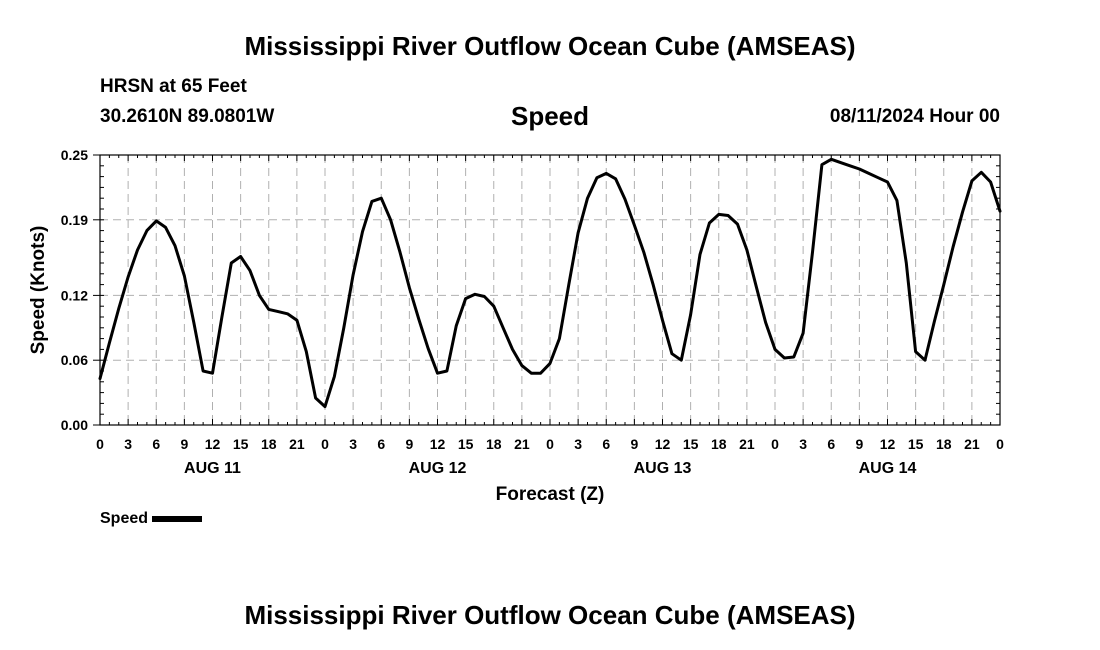 Image resolution: width=1100 pixels, height=650 pixels. Describe the element at coordinates (74, 360) in the screenshot. I see `y-tick-label: 0.06` at that location.